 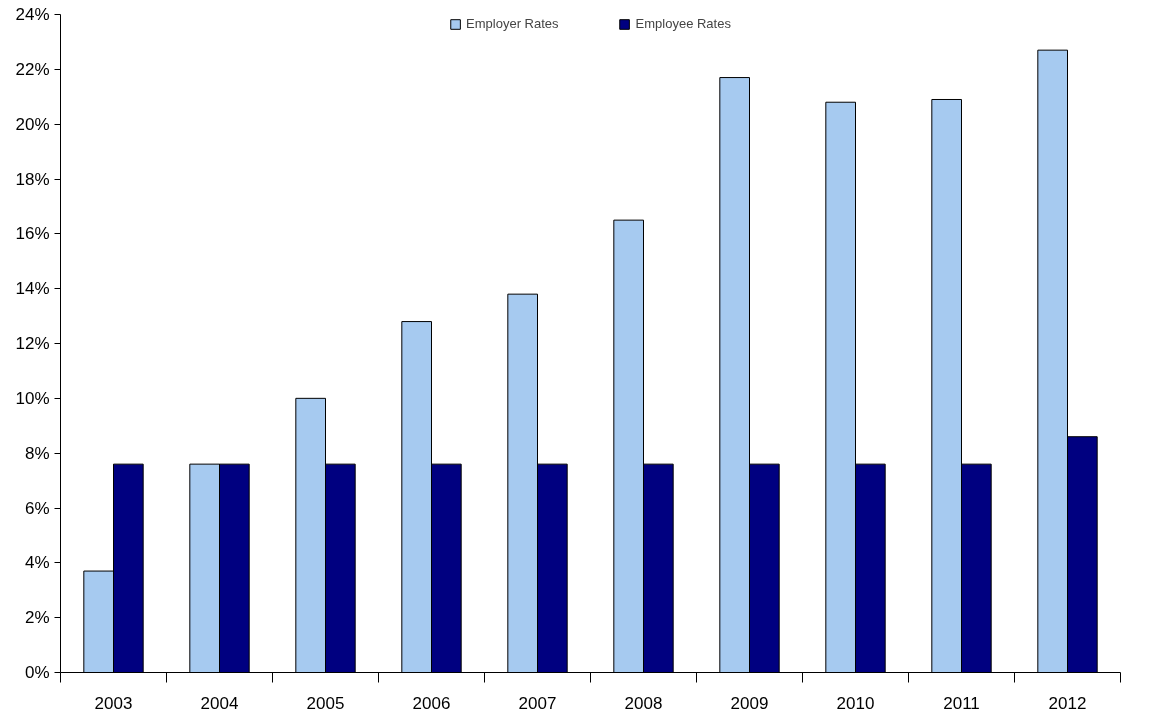 What do you see at coordinates (643, 703) in the screenshot?
I see `x-tick-label: 2008` at bounding box center [643, 703].